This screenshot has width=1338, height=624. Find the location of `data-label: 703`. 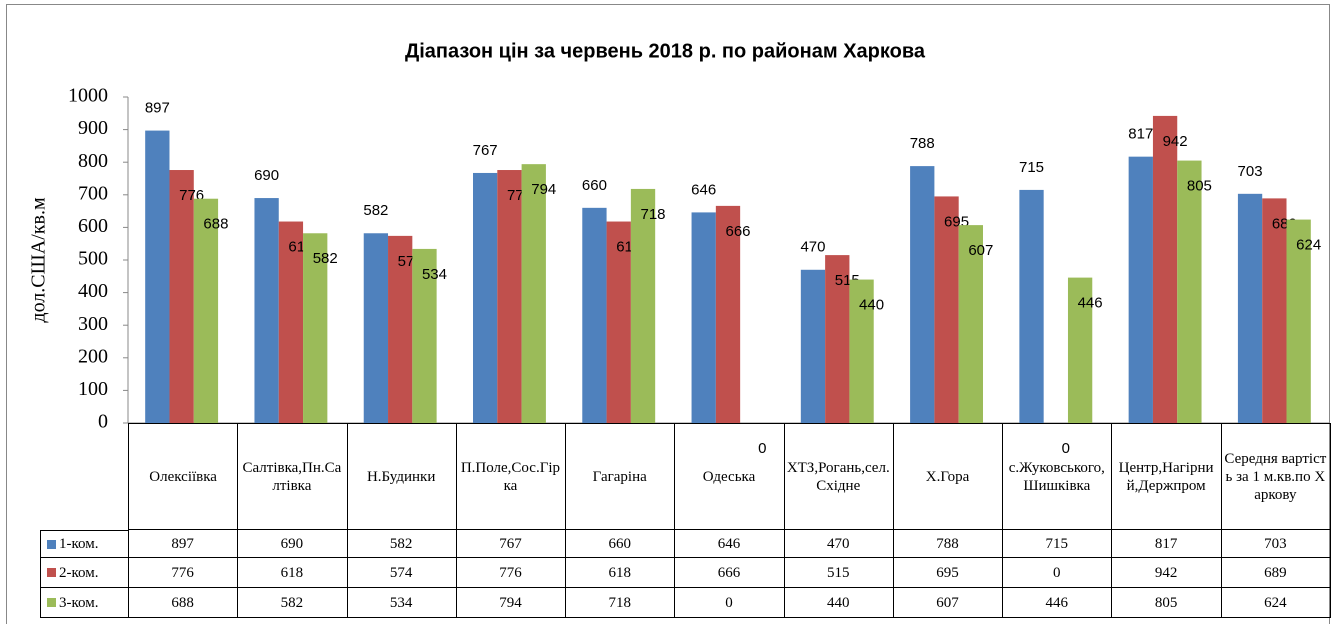

data-label: 703 is located at coordinates (1250, 171).